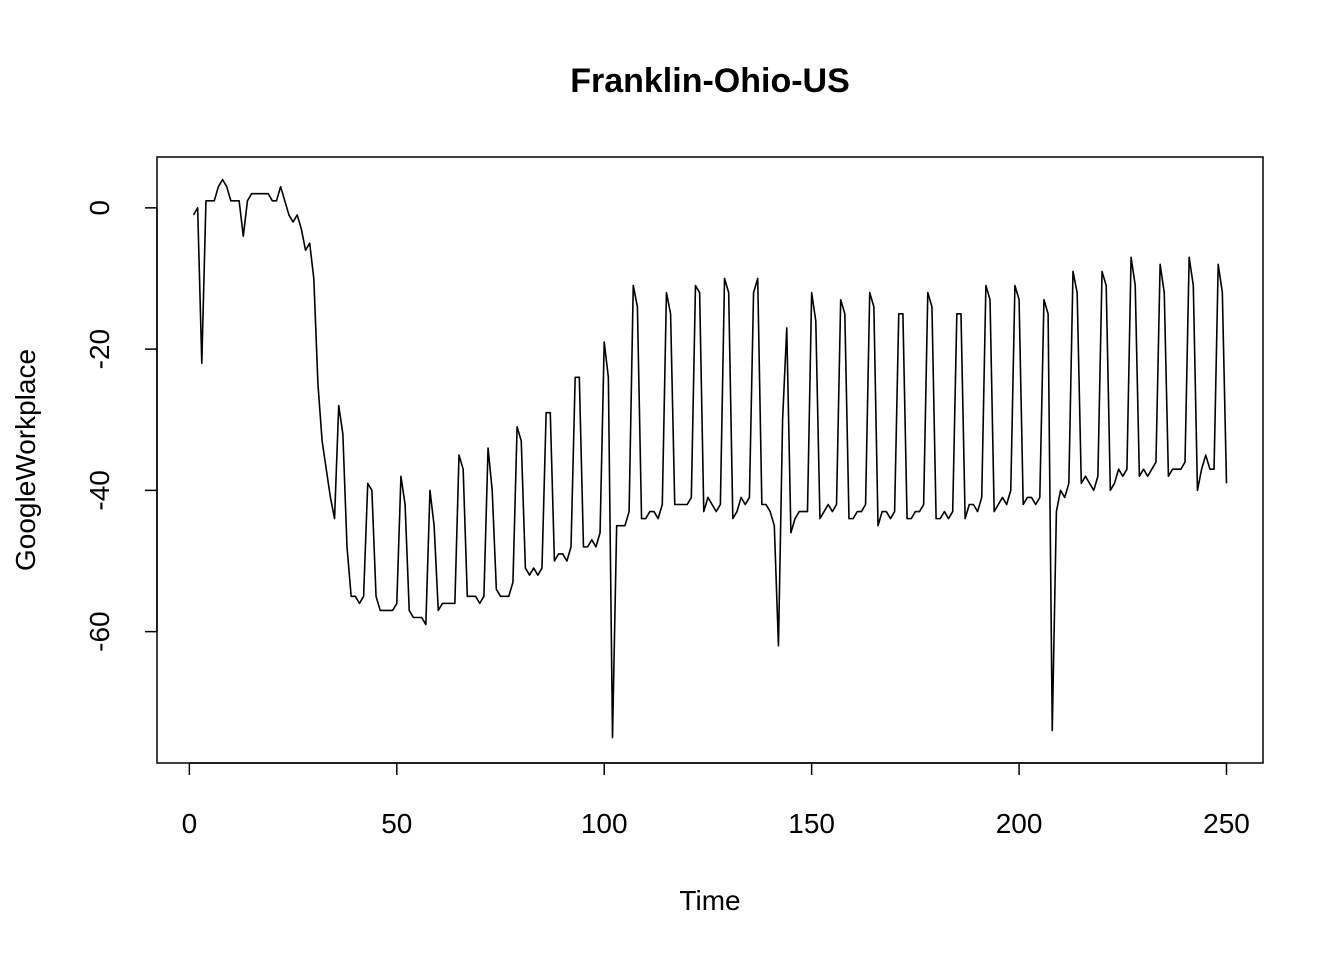 This screenshot has width=1344, height=960. Describe the element at coordinates (1019, 823) in the screenshot. I see `x-tick-label: 200` at that location.